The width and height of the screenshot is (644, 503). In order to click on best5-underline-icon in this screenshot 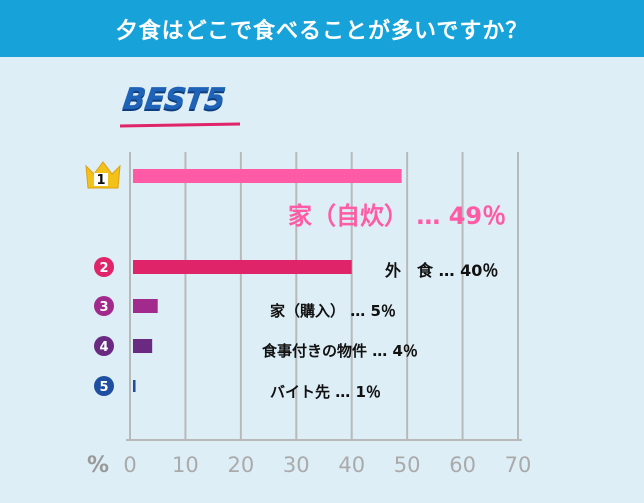, I will do `click(180, 125)`.